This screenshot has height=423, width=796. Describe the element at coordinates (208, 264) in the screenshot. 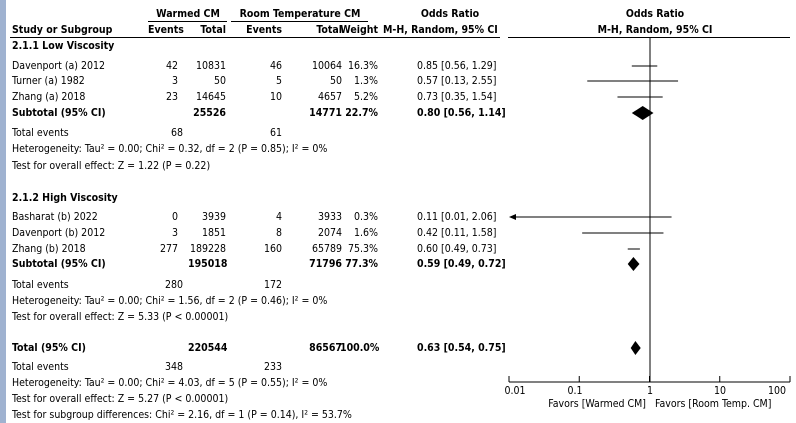

I see `subtotal-total1: 195018` at that location.